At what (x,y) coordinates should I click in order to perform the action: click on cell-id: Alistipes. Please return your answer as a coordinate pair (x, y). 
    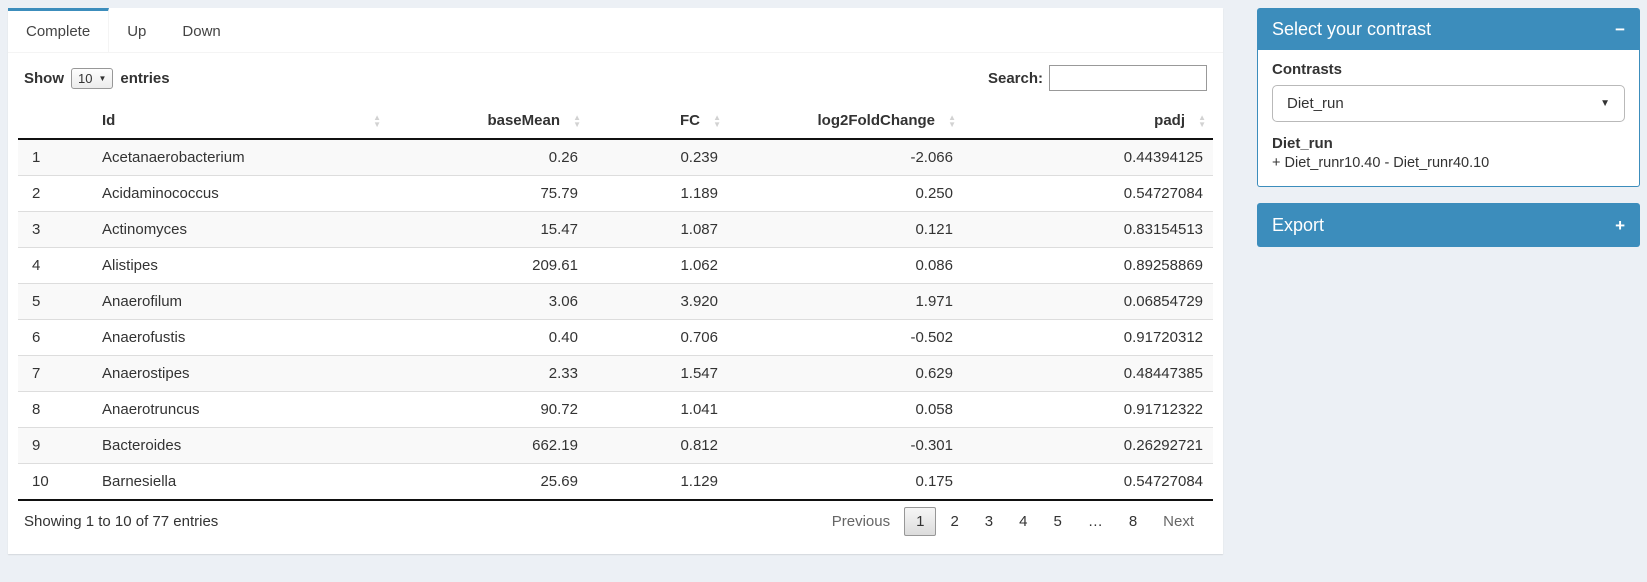
    Looking at the image, I should click on (130, 265).